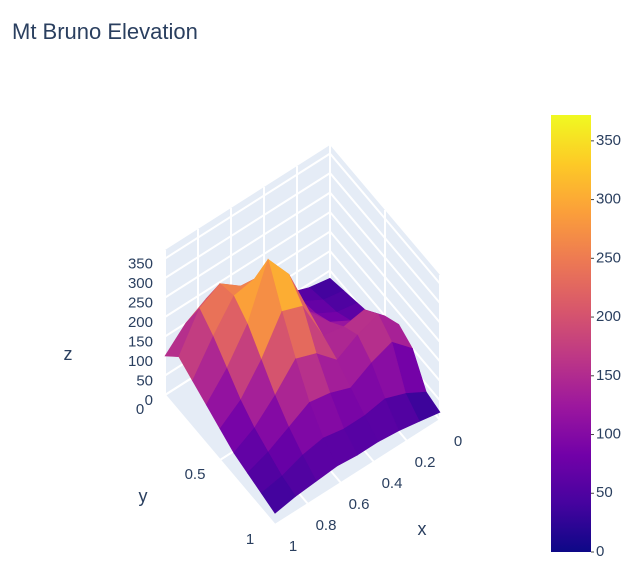 This screenshot has height=583, width=643. Describe the element at coordinates (278, 494) in the screenshot. I see `surface-patch` at that location.